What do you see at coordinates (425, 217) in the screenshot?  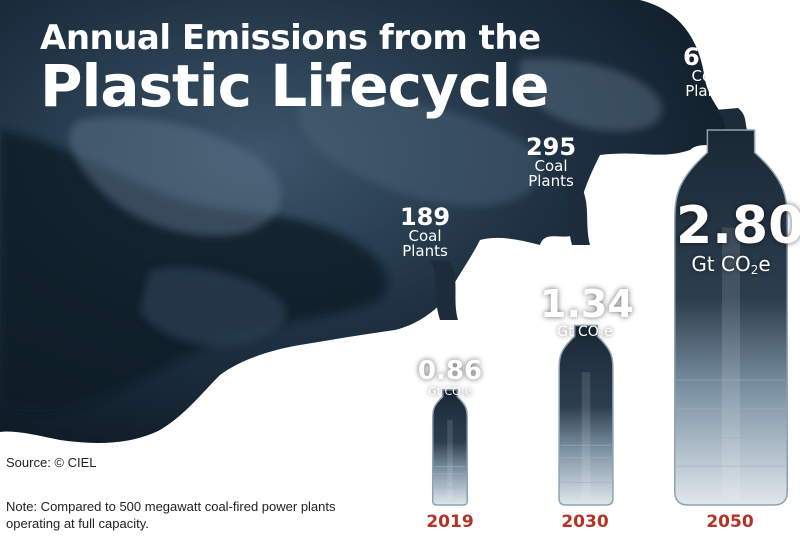 I see `coal-plants-count: 189` at bounding box center [425, 217].